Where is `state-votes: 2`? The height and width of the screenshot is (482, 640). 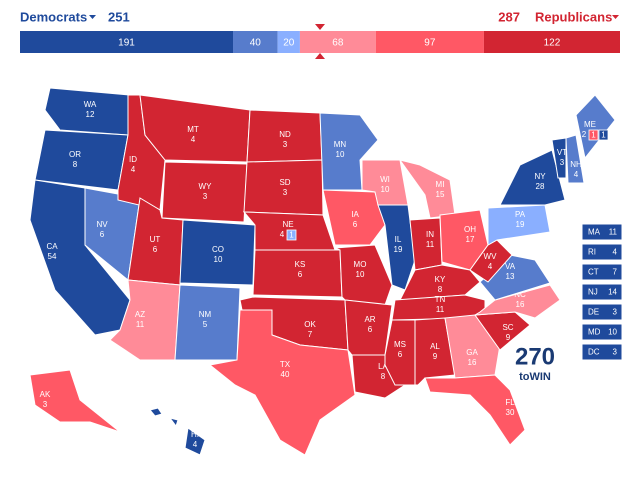 state-votes: 2 is located at coordinates (584, 134).